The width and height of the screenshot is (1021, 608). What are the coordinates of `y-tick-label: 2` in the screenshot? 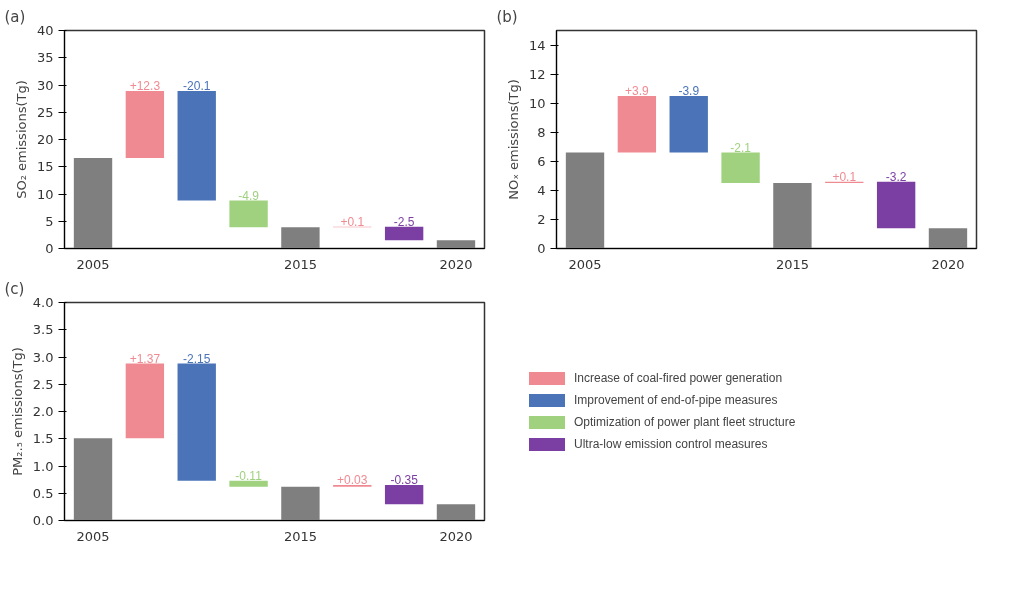 It's located at (541, 219).